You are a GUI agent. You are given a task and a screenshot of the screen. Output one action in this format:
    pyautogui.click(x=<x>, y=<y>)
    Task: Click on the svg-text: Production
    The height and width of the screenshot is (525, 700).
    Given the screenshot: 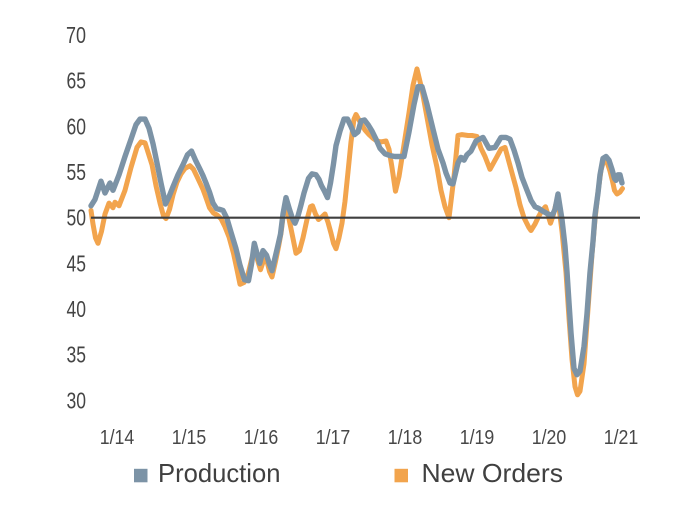 What is the action you would take?
    pyautogui.click(x=219, y=473)
    